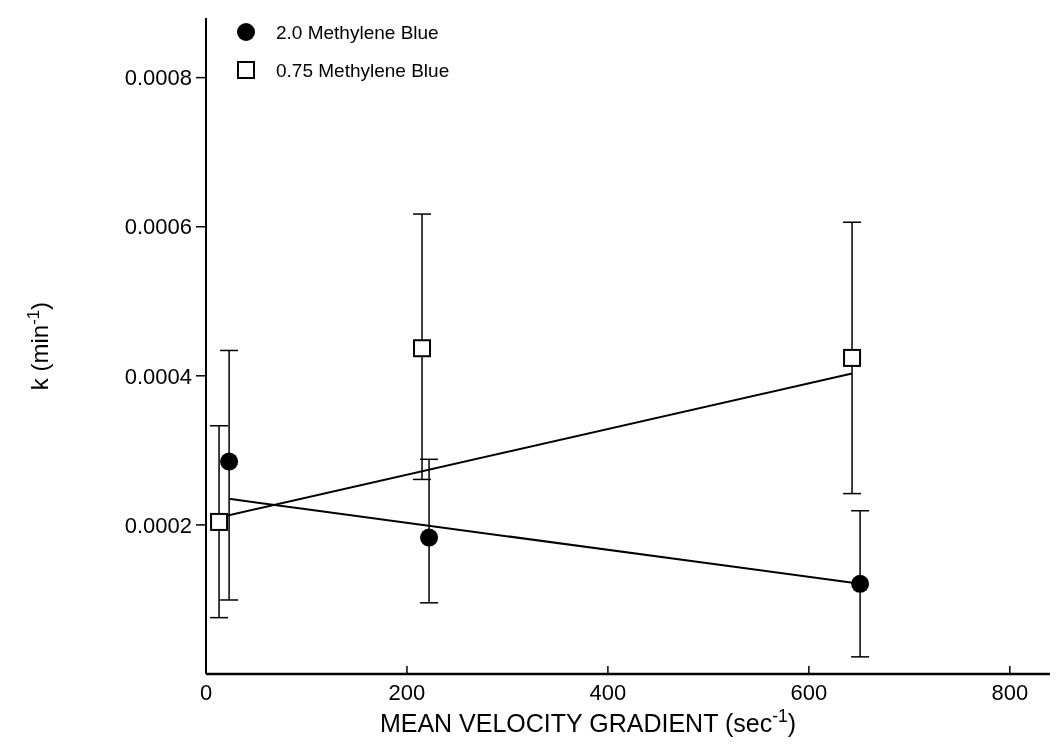  What do you see at coordinates (588, 721) in the screenshot?
I see `x-axis-title: MEAN VELOCITY GRADIENT (sec$^{-1}$)` at bounding box center [588, 721].